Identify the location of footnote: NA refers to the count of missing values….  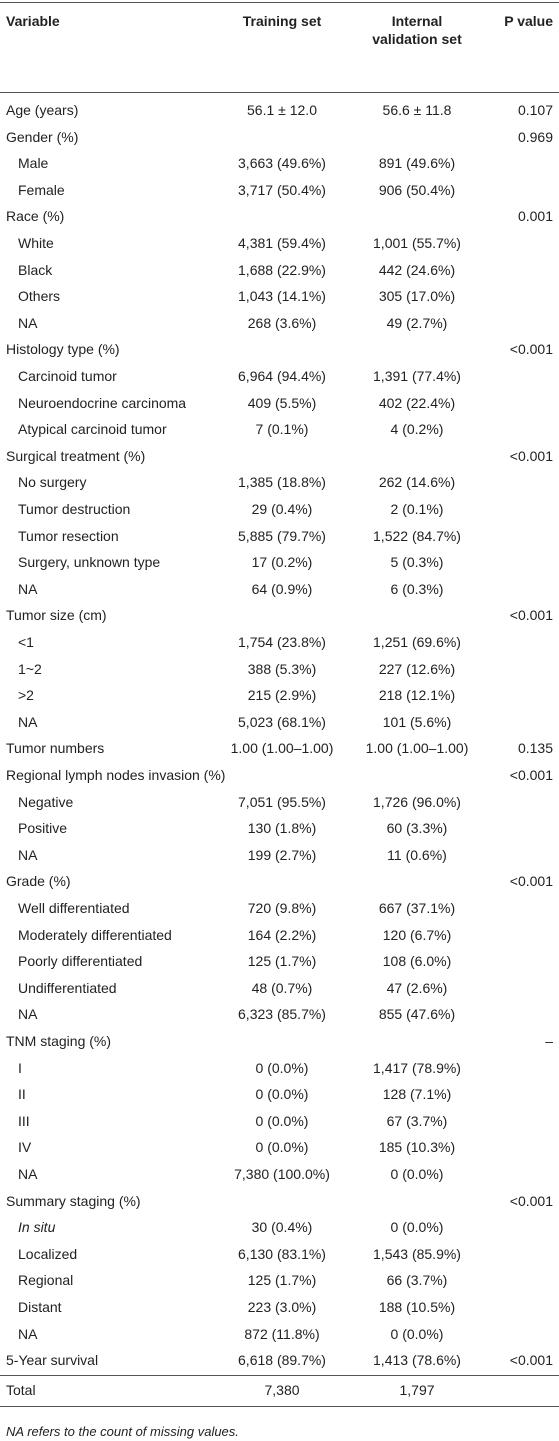
(122, 1431).